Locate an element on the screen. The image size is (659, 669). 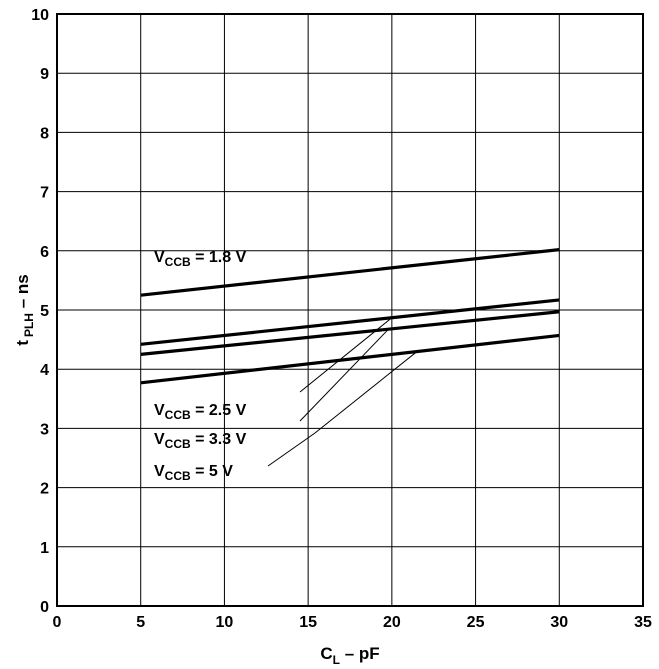
y-tick-label-4: 4 is located at coordinates (44, 370).